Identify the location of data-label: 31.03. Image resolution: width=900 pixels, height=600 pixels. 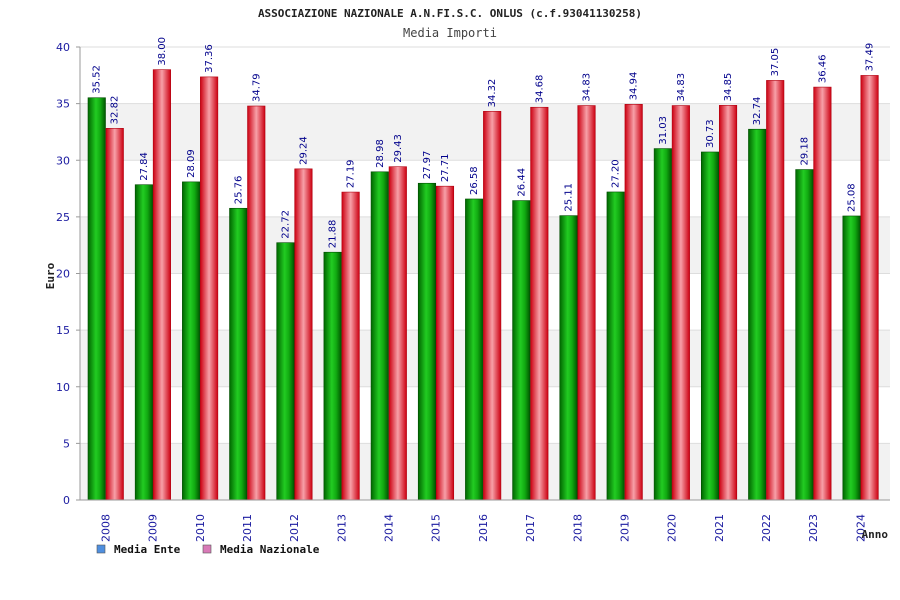
(663, 130).